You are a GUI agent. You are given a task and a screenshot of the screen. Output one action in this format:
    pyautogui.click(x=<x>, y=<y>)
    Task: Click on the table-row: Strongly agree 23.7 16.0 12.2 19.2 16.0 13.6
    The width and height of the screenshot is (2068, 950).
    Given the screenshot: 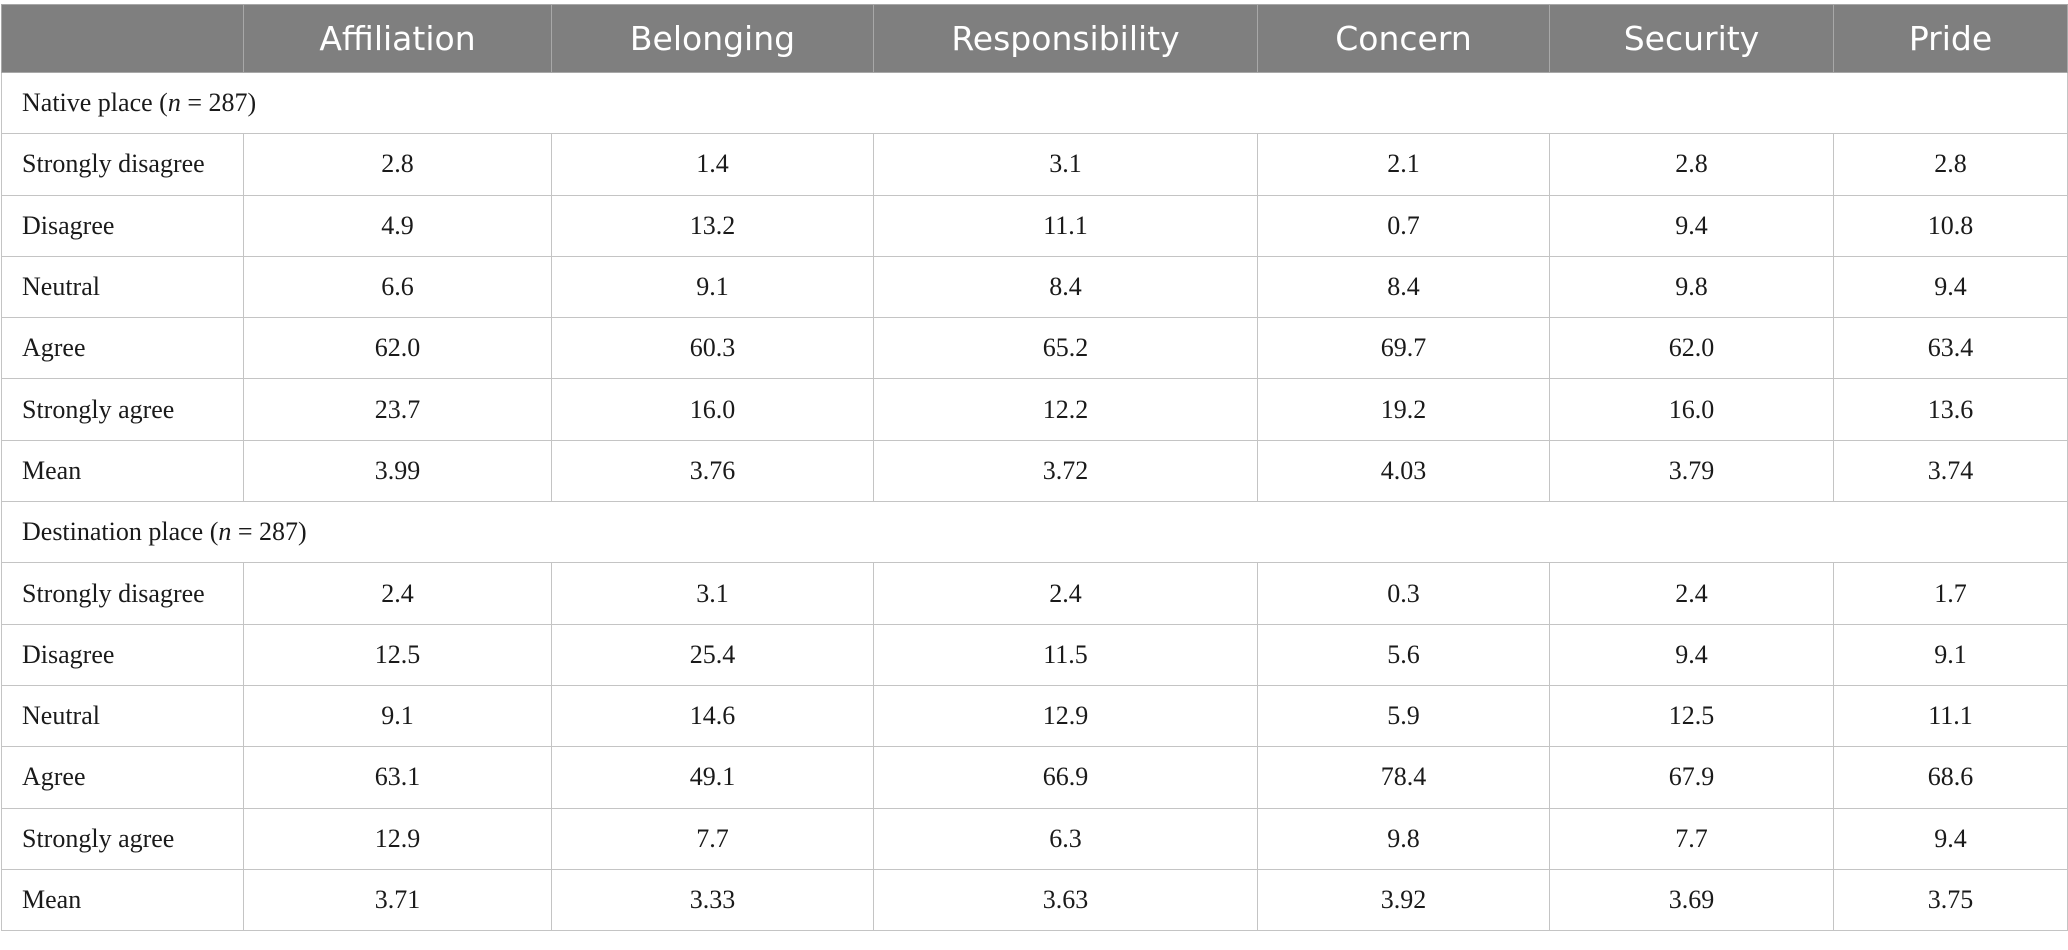 What is the action you would take?
    pyautogui.click(x=1034, y=409)
    